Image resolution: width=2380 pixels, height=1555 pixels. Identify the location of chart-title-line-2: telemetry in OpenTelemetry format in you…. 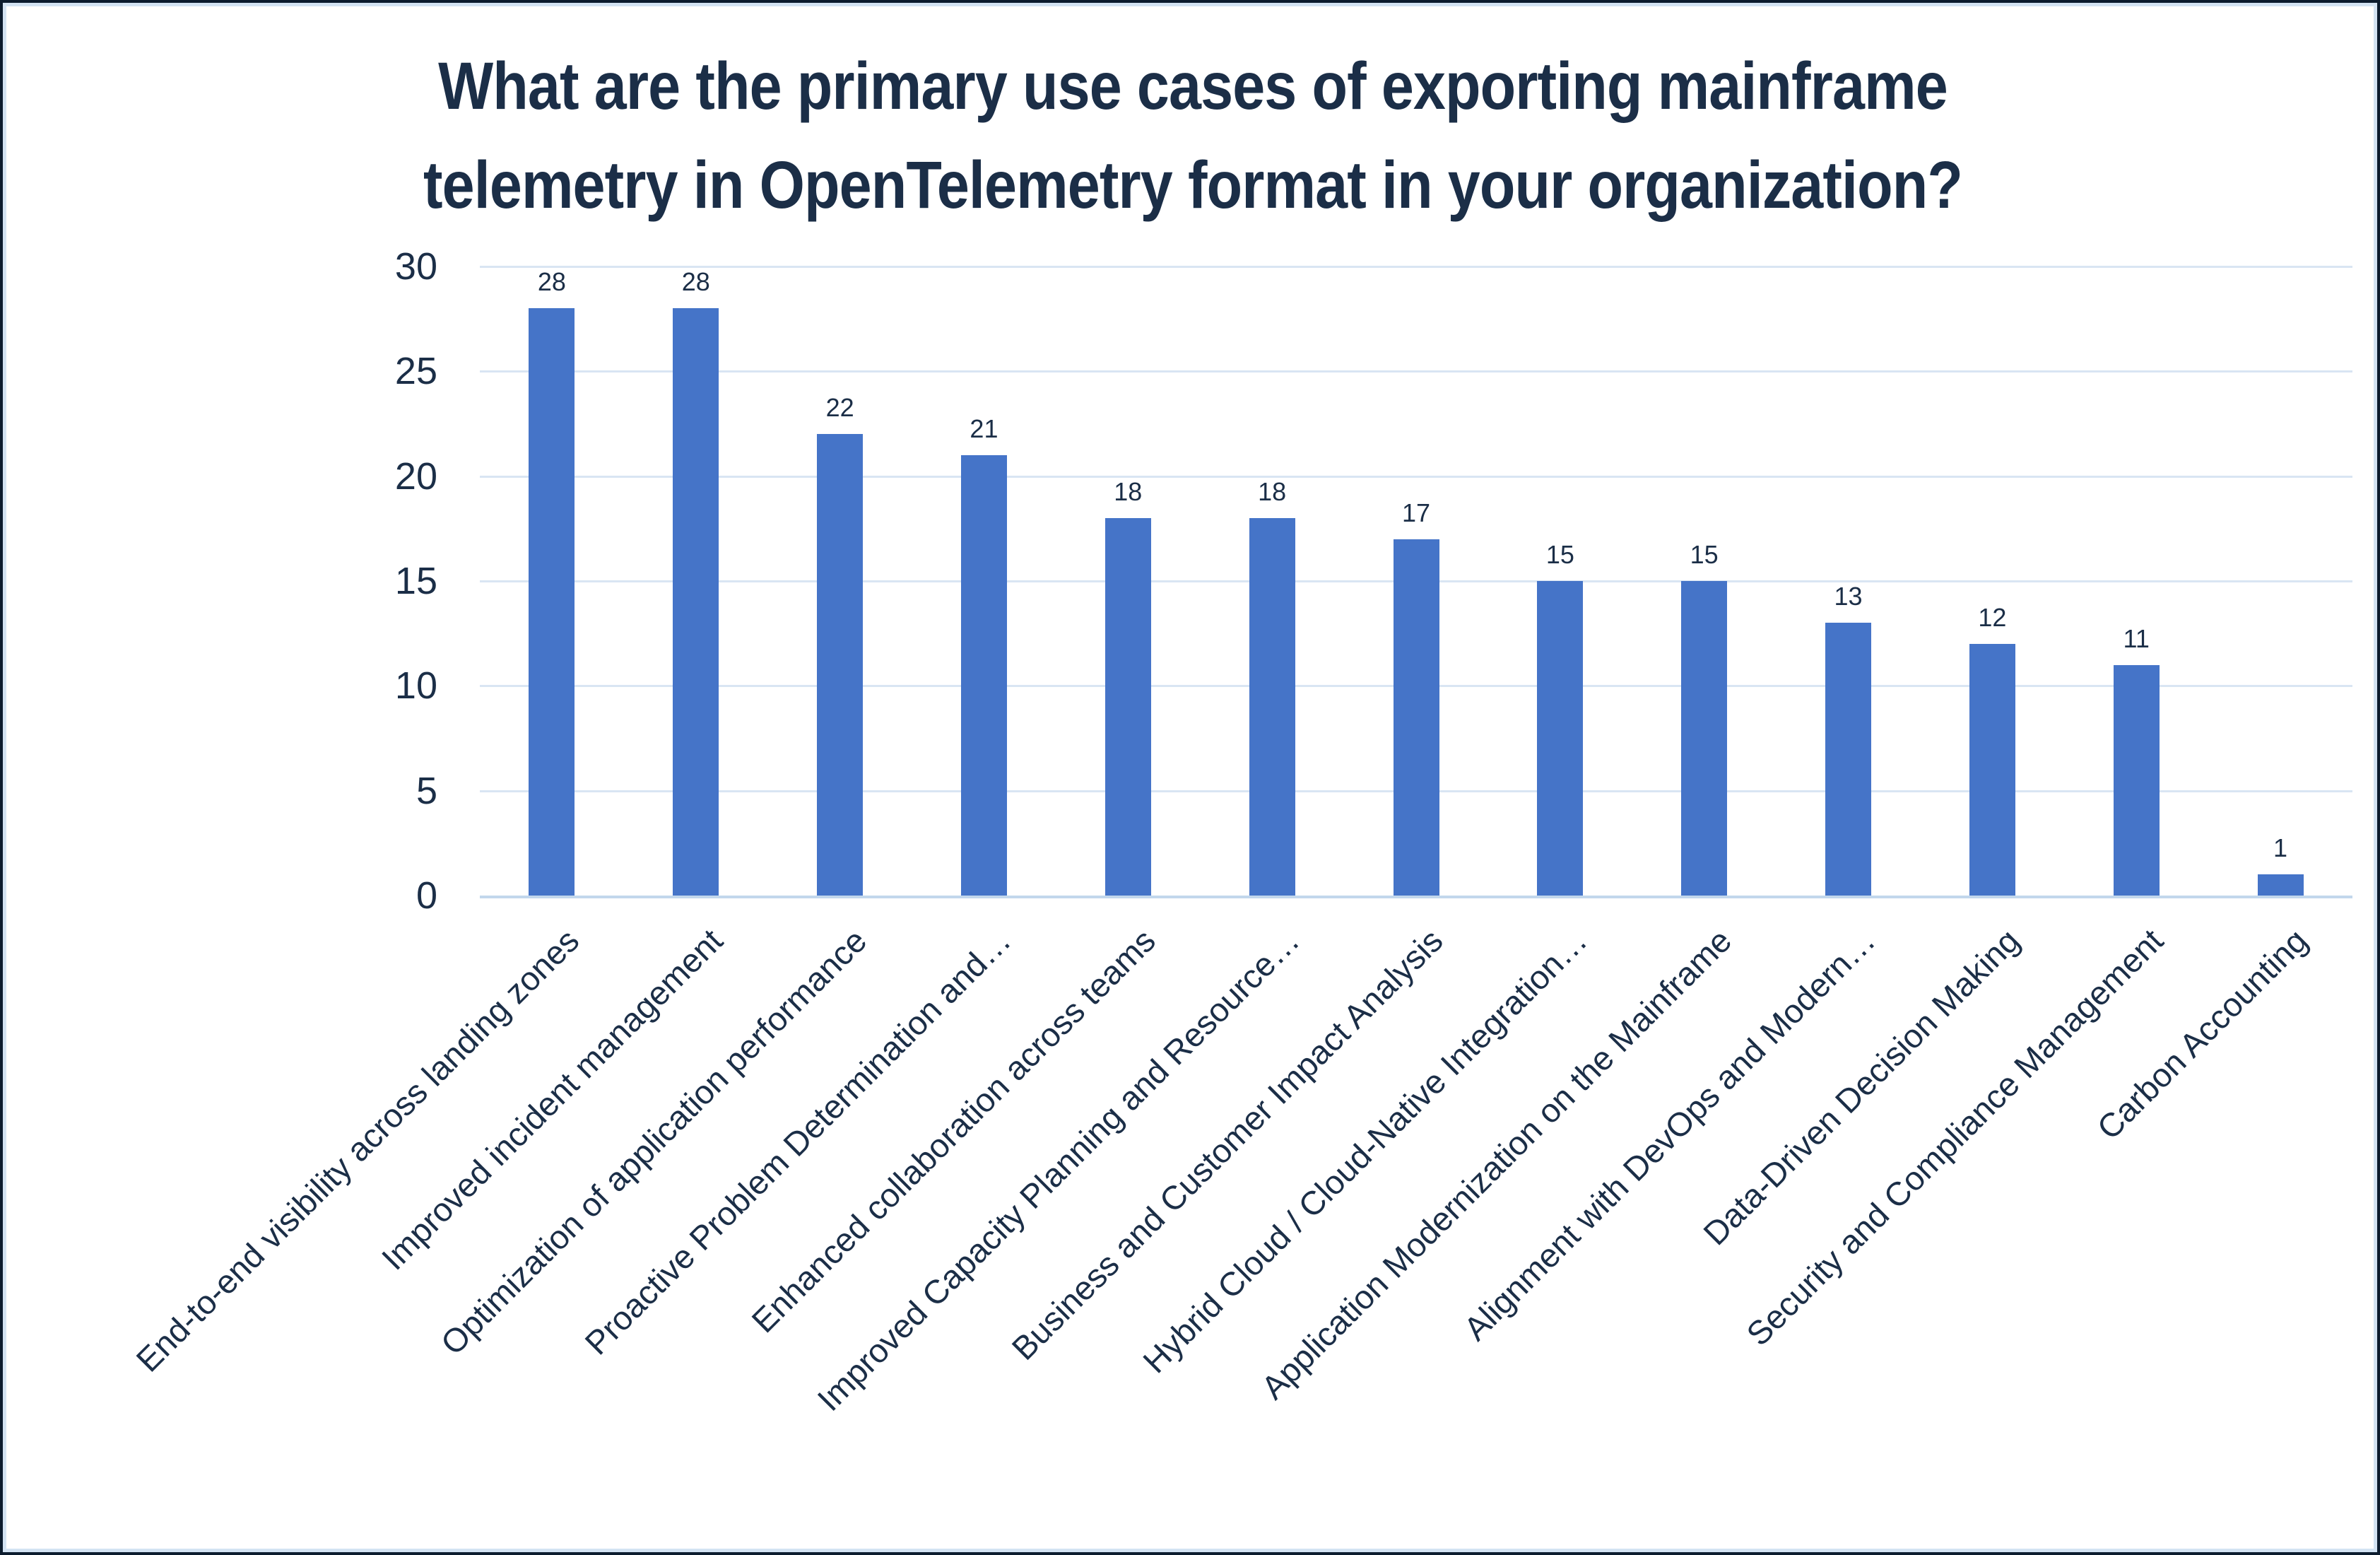
(1193, 186).